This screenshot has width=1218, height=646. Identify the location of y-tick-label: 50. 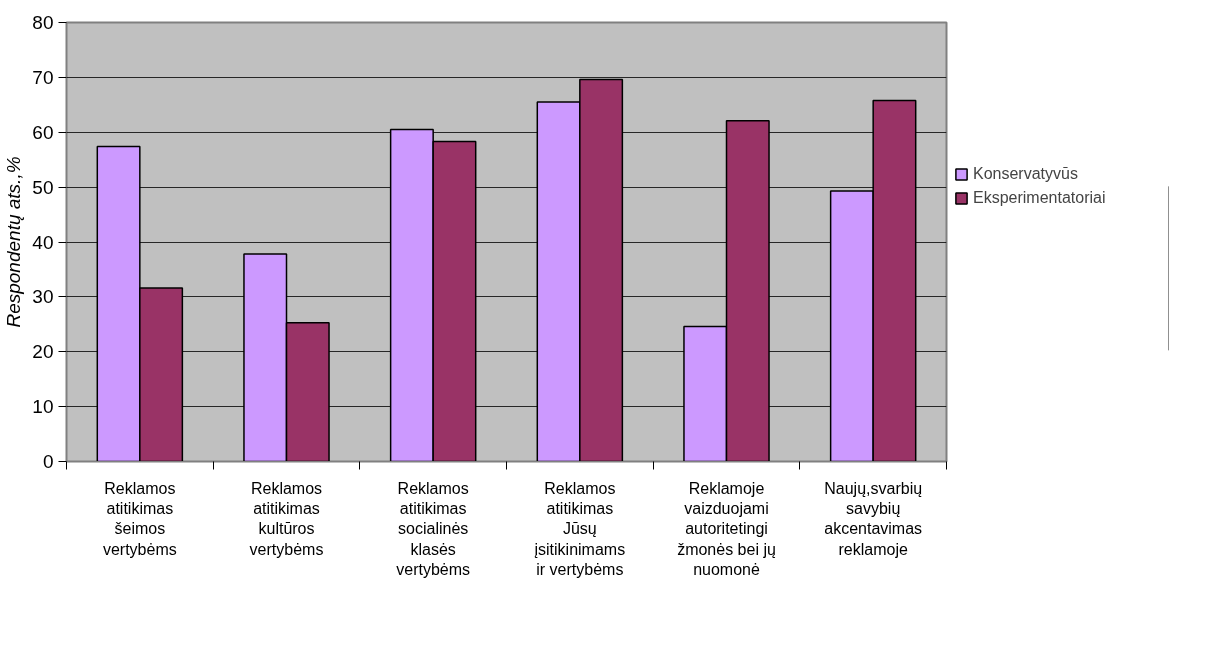
(43, 187).